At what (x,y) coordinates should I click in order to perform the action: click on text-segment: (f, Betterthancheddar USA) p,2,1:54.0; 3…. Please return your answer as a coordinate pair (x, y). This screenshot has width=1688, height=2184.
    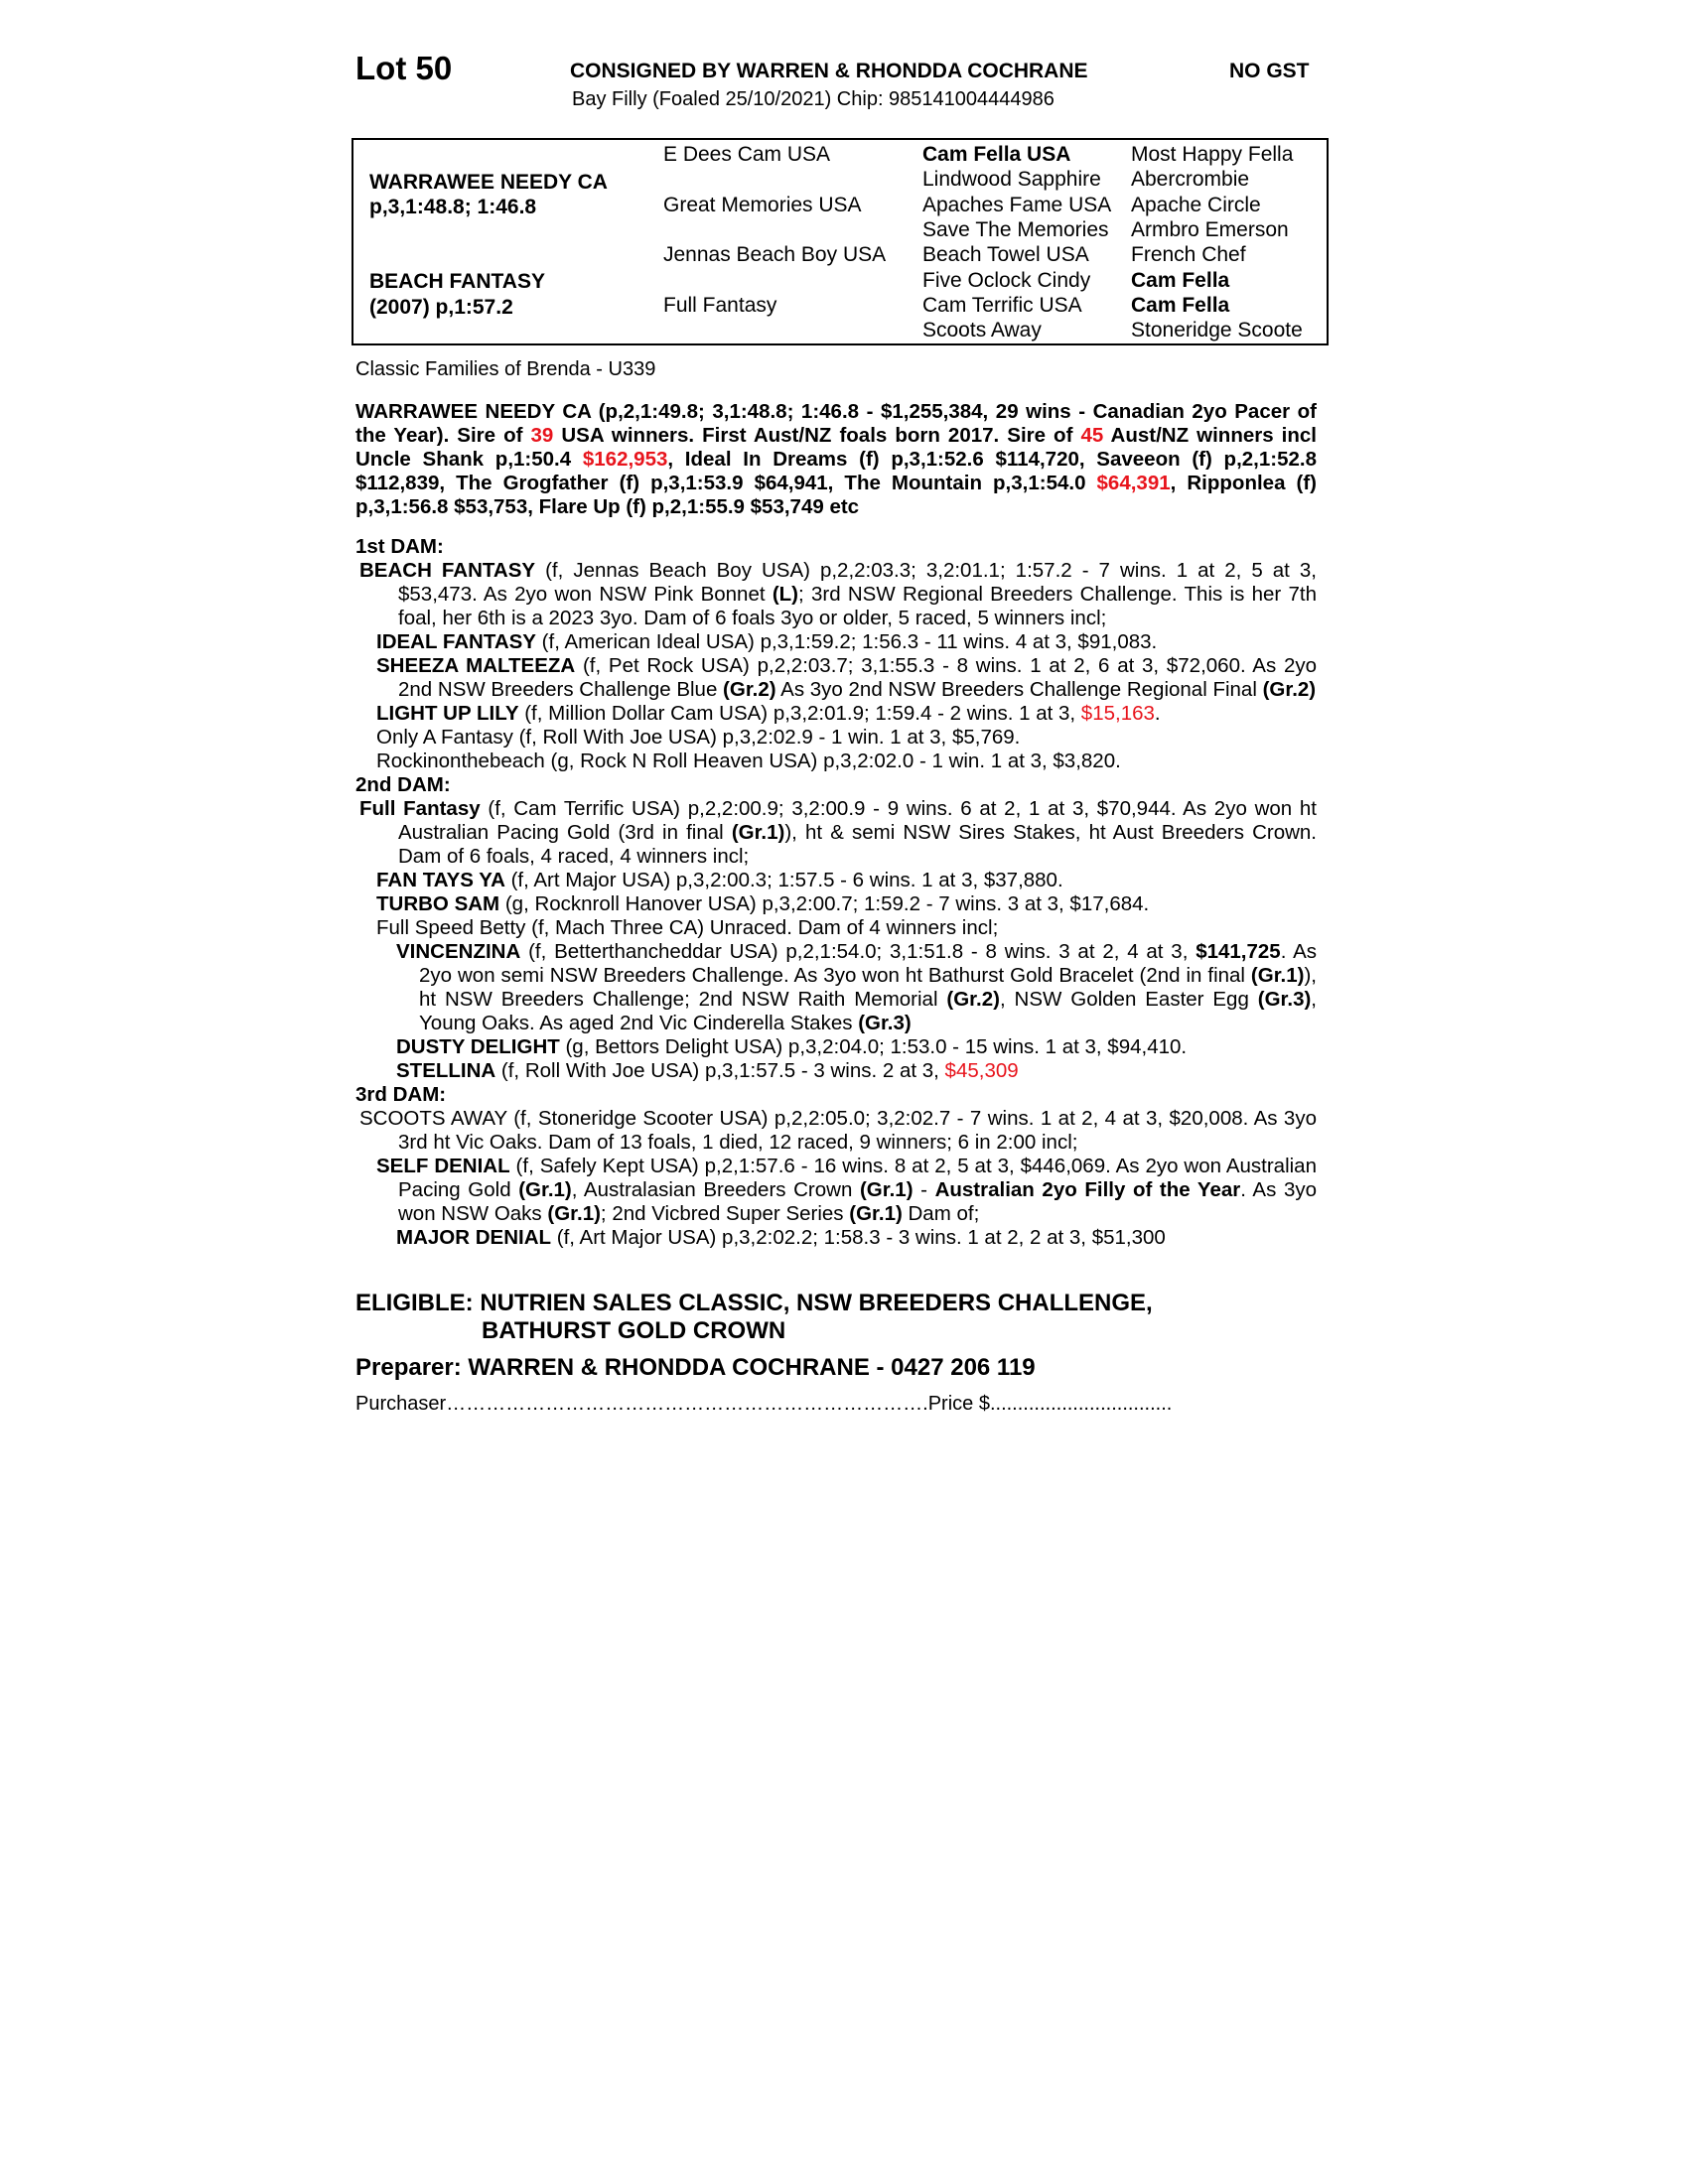
    Looking at the image, I should click on (858, 951).